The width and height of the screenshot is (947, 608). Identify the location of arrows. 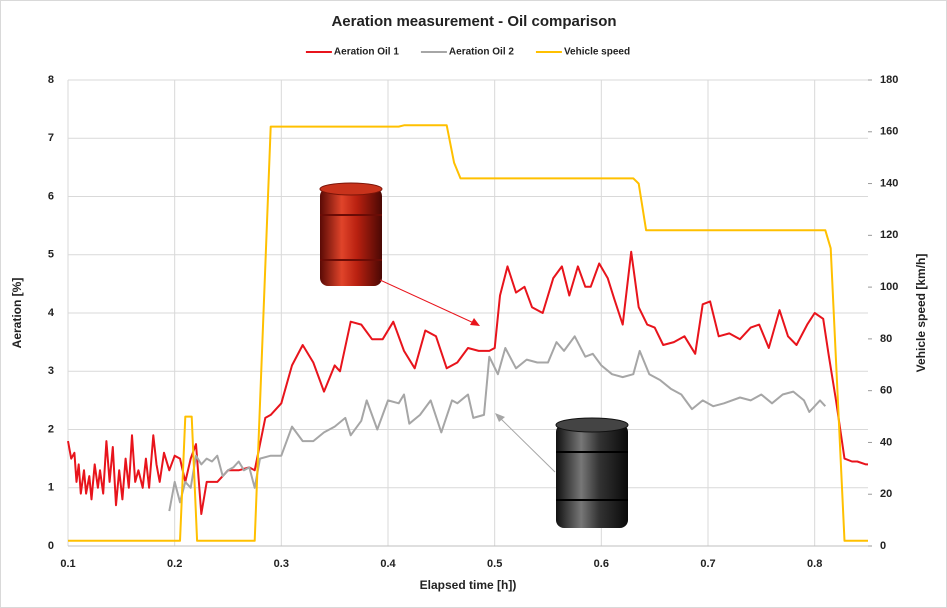
(467, 376).